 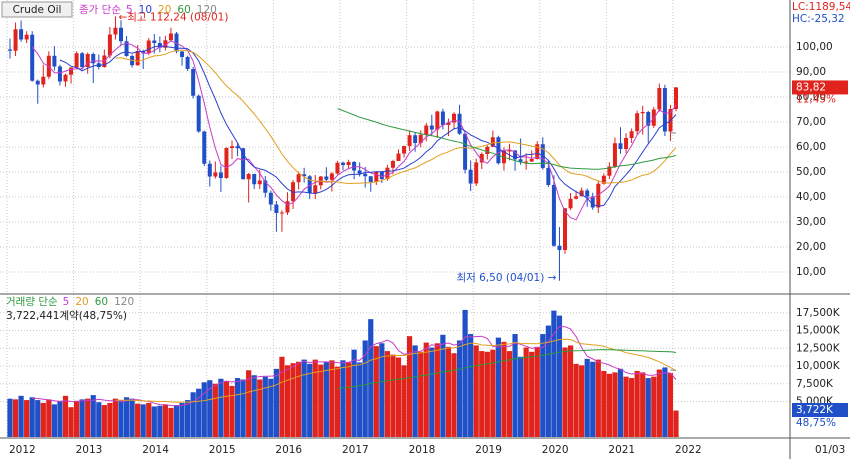 What do you see at coordinates (124, 302) in the screenshot?
I see `legend-entry: 120` at bounding box center [124, 302].